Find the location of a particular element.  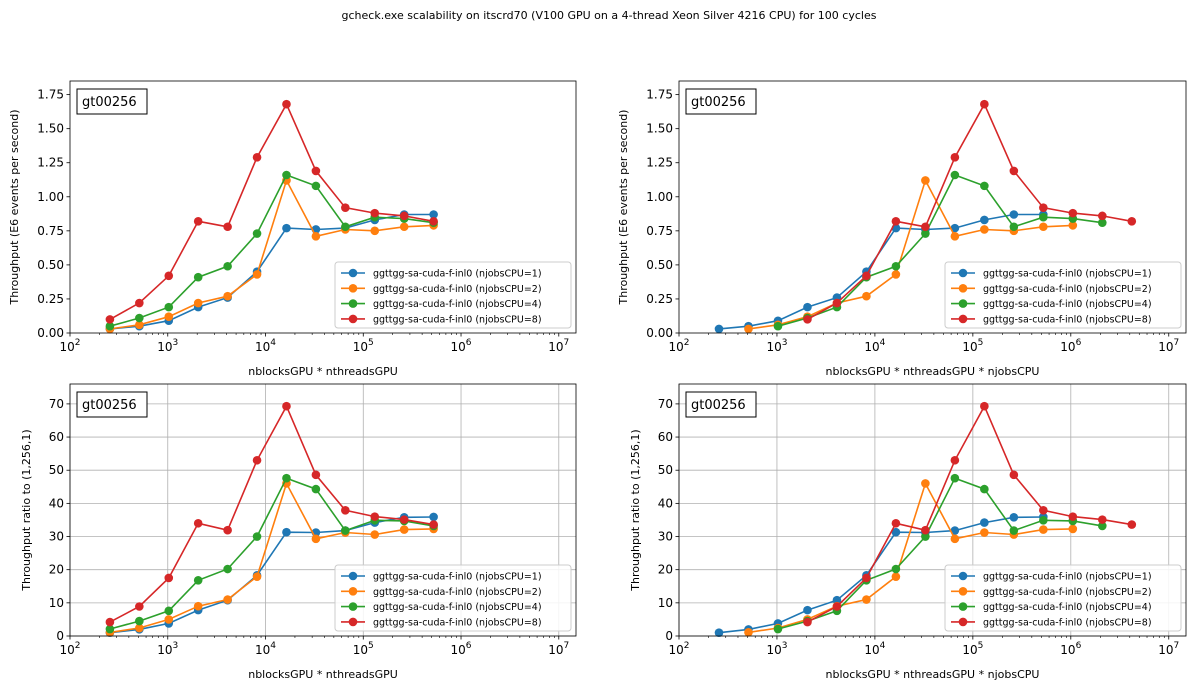

x-tick-label: 10² is located at coordinates (678, 649).